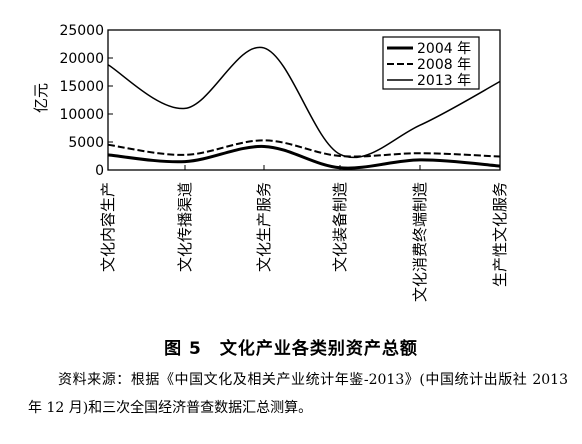  What do you see at coordinates (444, 65) in the screenshot?
I see `legend-label: 2008 年` at bounding box center [444, 65].